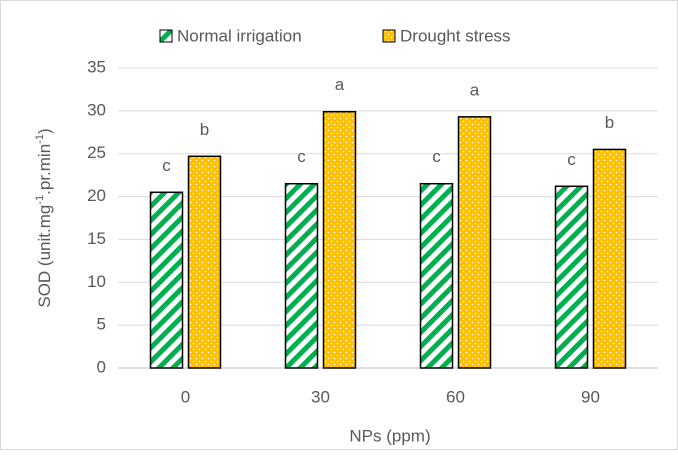 This screenshot has height=455, width=678. I want to click on legend-label: Drought stress, so click(455, 35).